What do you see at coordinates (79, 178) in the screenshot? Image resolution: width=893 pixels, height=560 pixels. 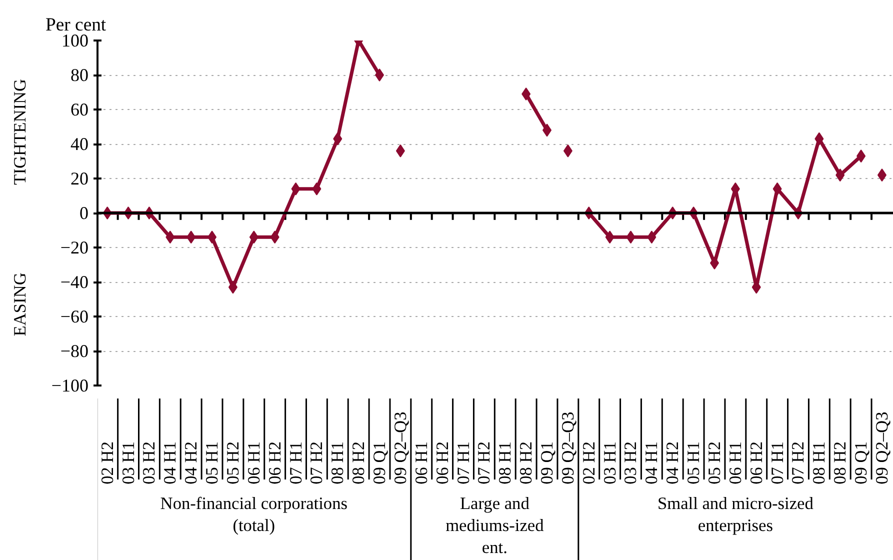 I see `y-tick-label: 20` at bounding box center [79, 178].